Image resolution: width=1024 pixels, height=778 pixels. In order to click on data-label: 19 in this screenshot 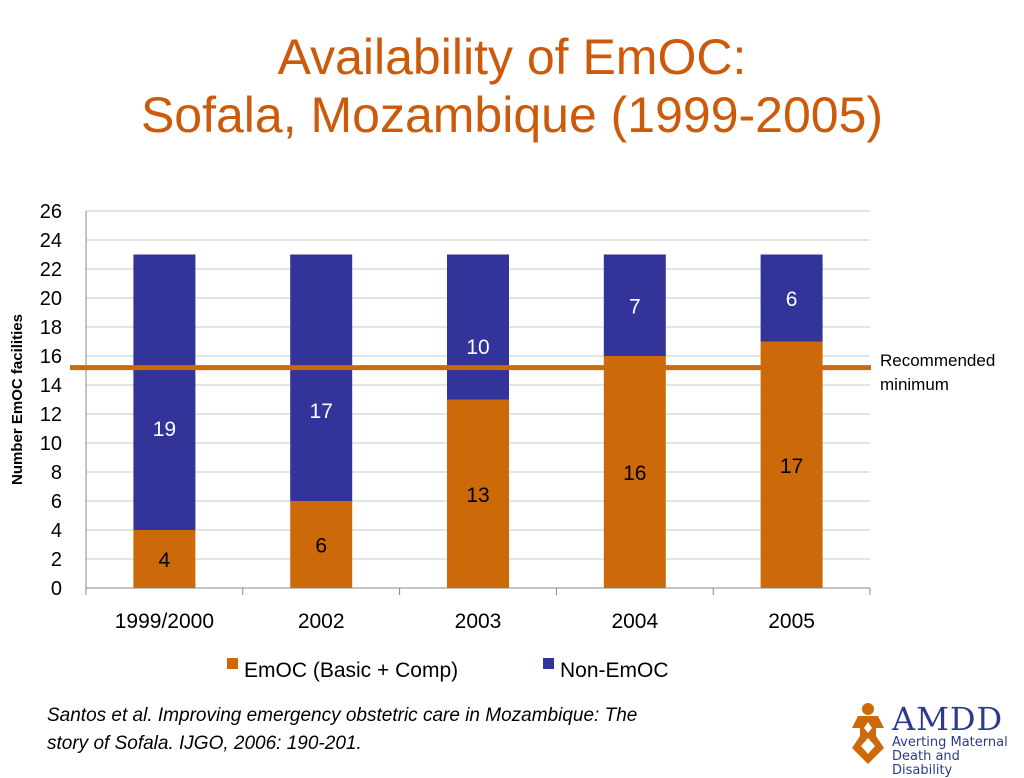, I will do `click(164, 429)`.